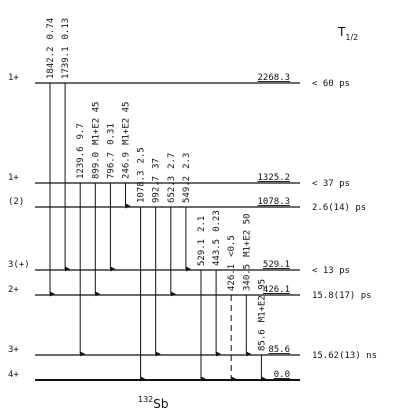 The height and width of the screenshot is (417, 407). I want to click on transition-energy: 246.9, so click(127, 165).